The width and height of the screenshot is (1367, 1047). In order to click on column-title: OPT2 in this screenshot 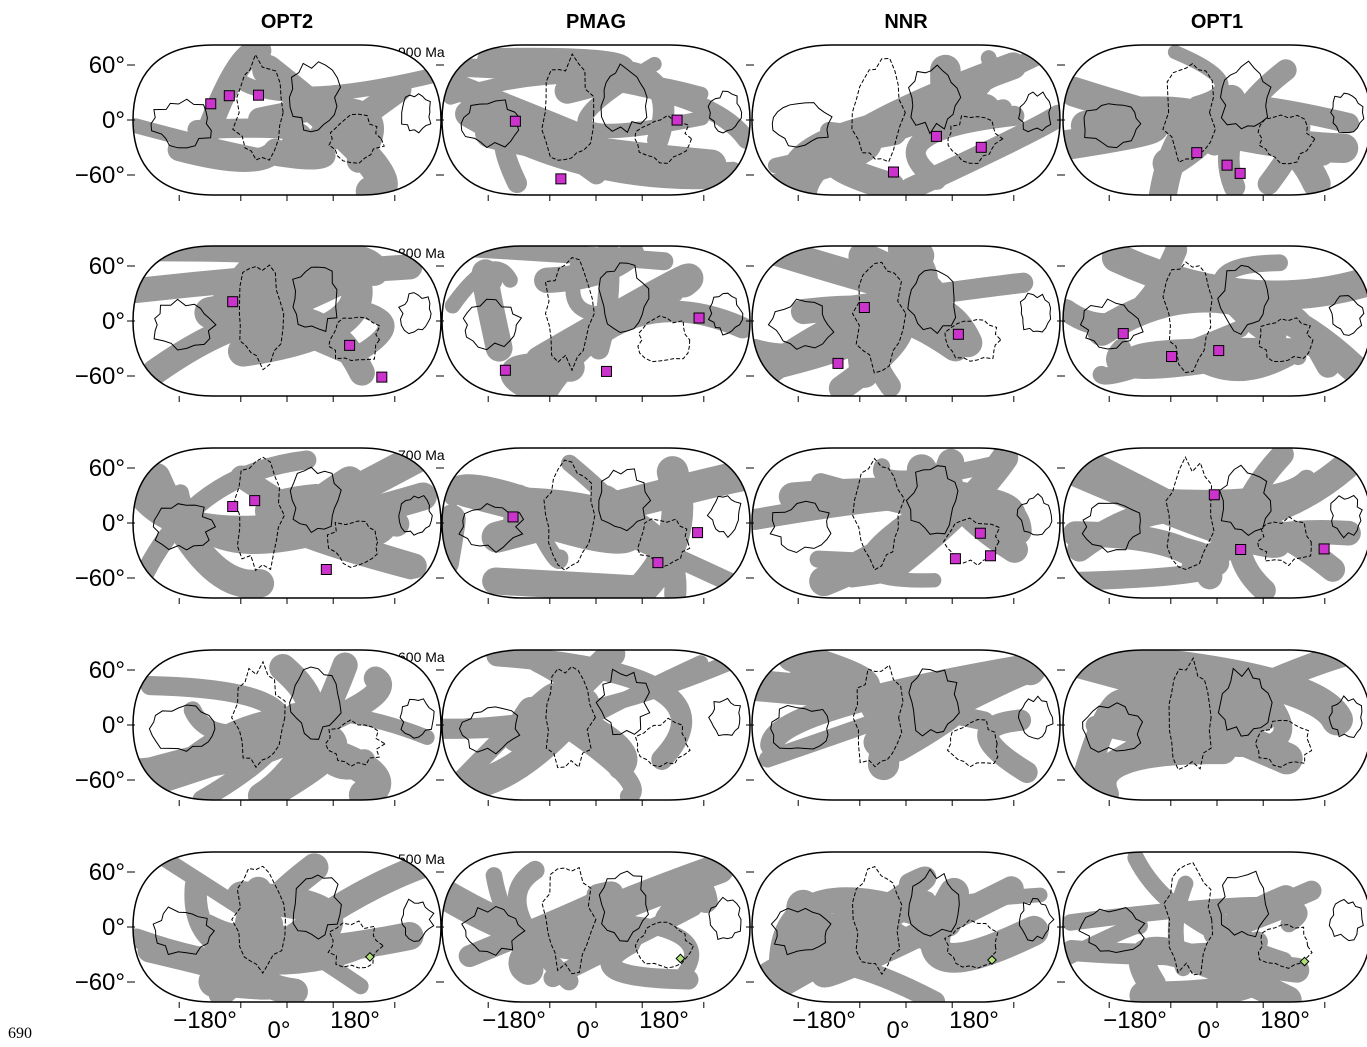, I will do `click(287, 22)`.